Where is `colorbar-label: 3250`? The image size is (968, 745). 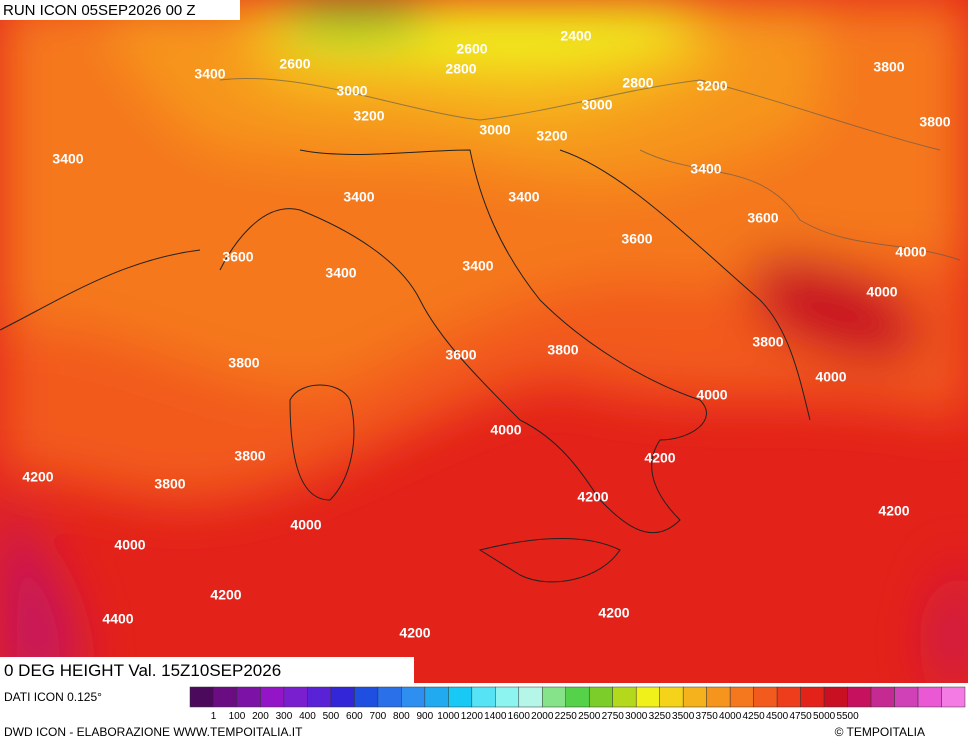
colorbar-label: 3250 is located at coordinates (660, 716).